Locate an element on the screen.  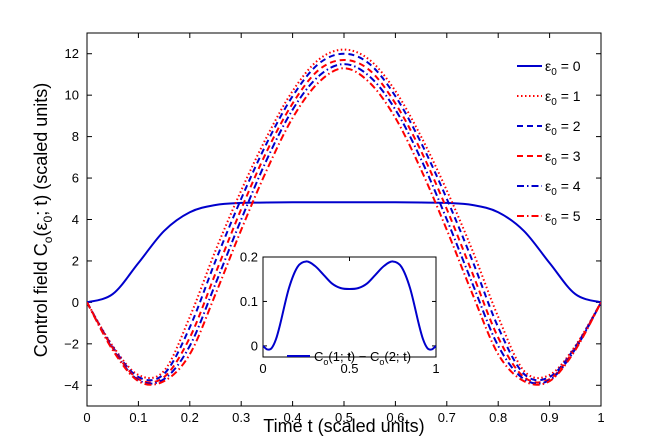
x-tick-label: 0.9 is located at coordinates (550, 417).